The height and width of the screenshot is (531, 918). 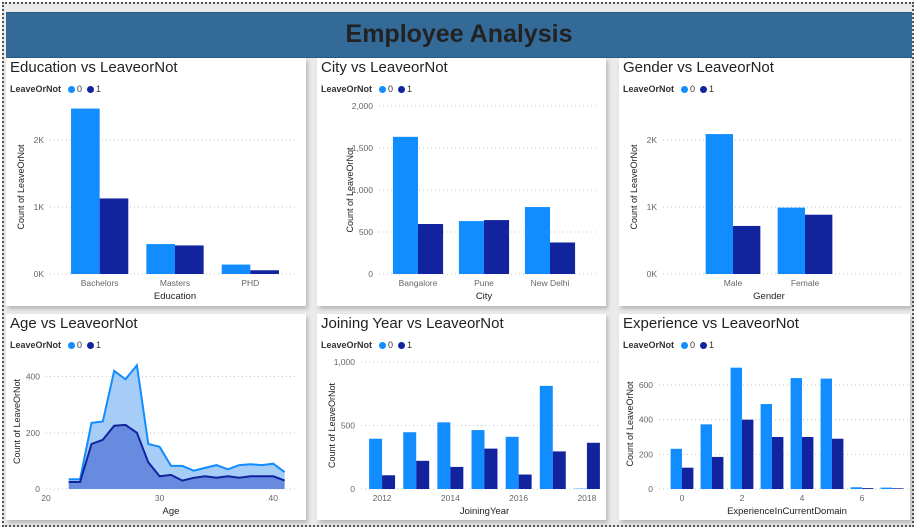 What do you see at coordinates (518, 498) in the screenshot?
I see `x-tick-label: 2016` at bounding box center [518, 498].